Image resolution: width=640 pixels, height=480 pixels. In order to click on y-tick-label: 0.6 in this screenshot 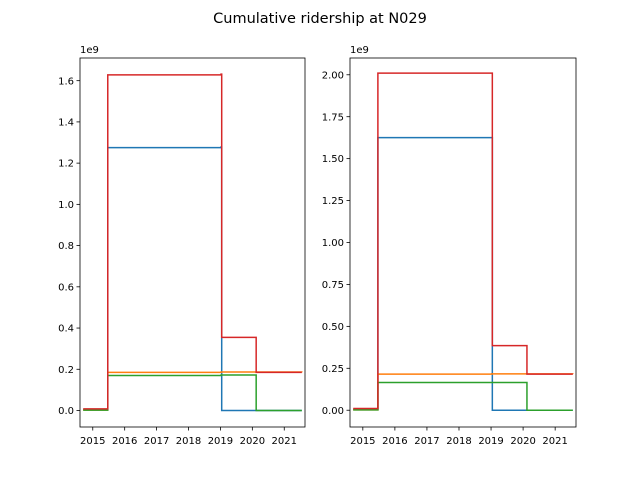, I will do `click(66, 287)`.